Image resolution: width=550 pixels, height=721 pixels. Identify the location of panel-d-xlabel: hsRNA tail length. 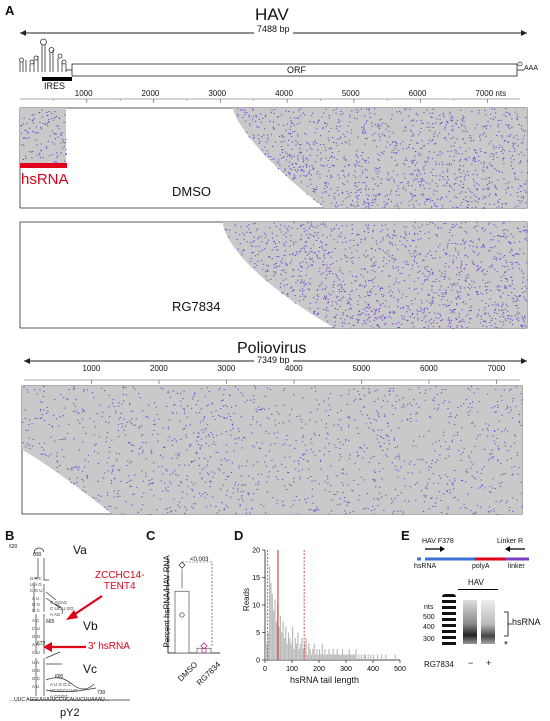
(325, 680).